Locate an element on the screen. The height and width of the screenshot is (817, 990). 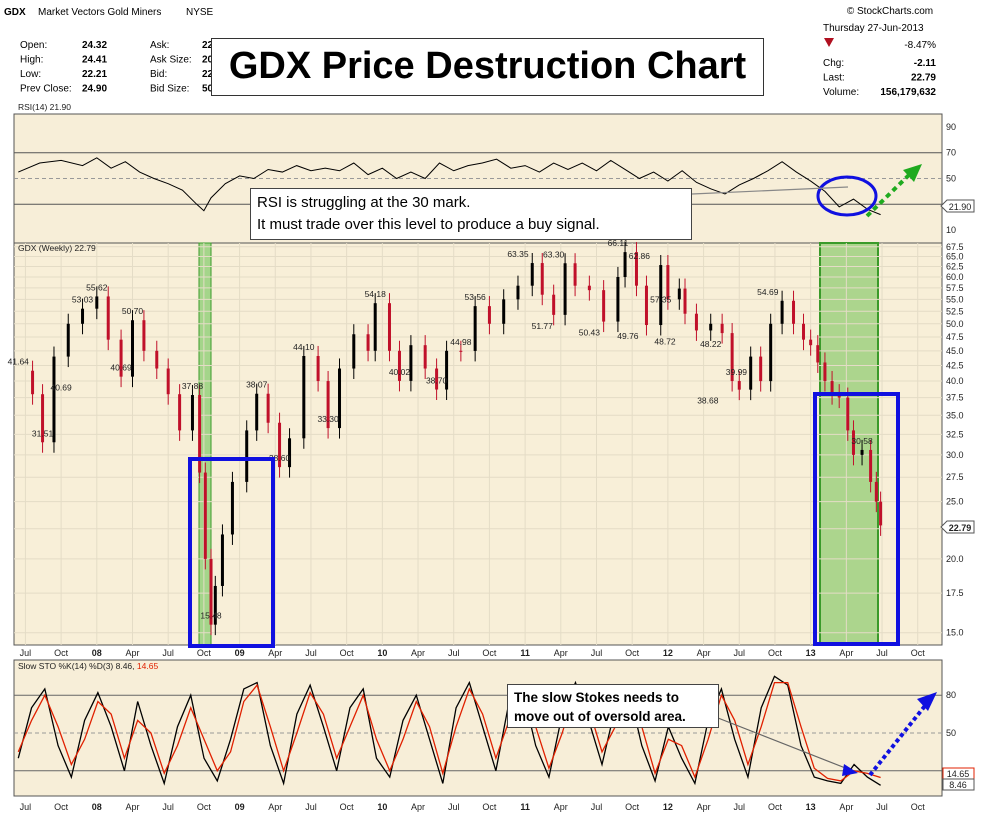
rsi-y-tick: 90 is located at coordinates (951, 127).